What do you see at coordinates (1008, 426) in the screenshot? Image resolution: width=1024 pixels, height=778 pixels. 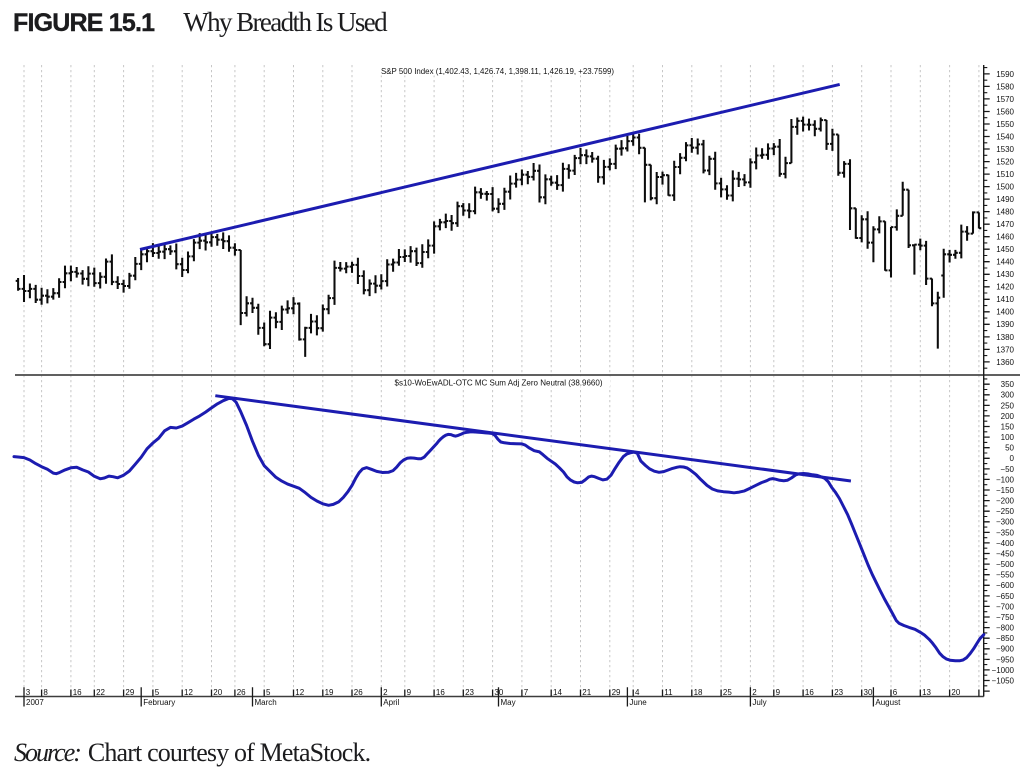 I see `svg-text: 150` at bounding box center [1008, 426].